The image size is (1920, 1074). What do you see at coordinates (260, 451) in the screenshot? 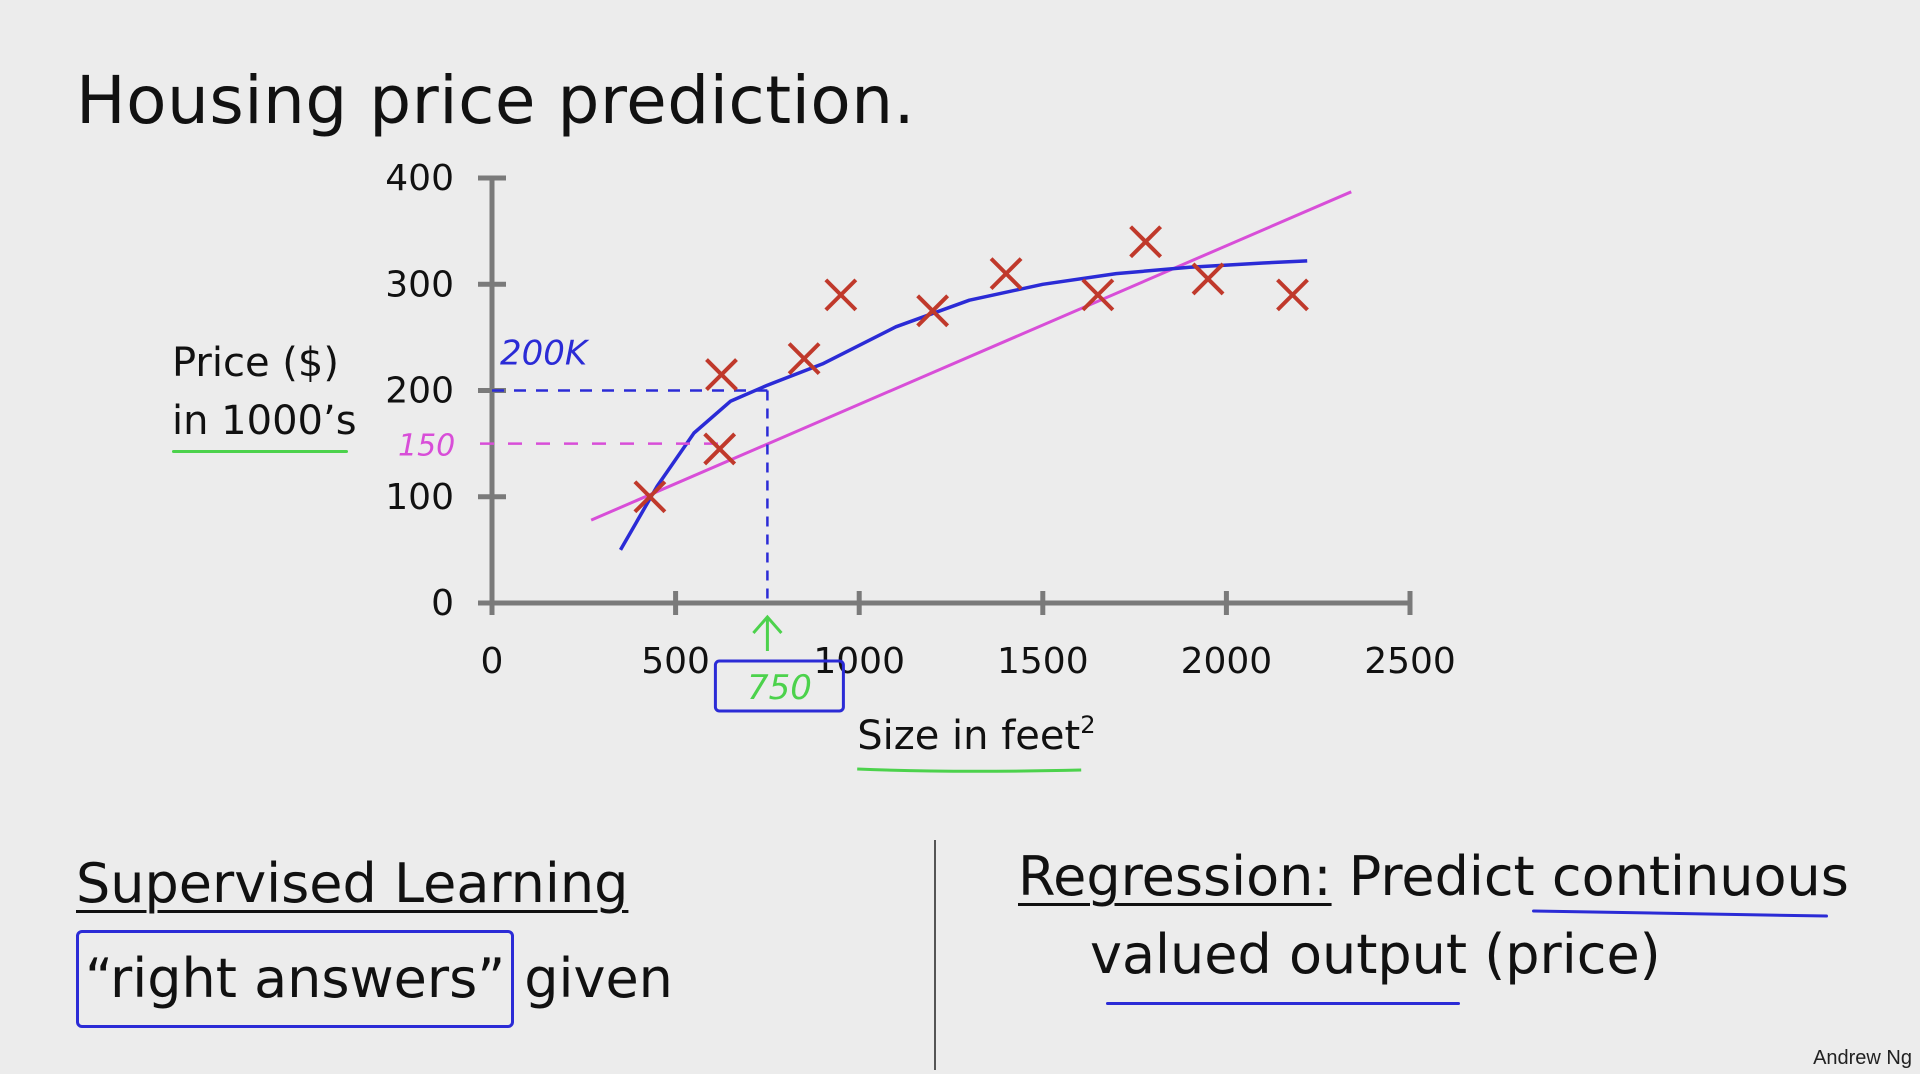
I see `y-label-highlight` at bounding box center [260, 451].